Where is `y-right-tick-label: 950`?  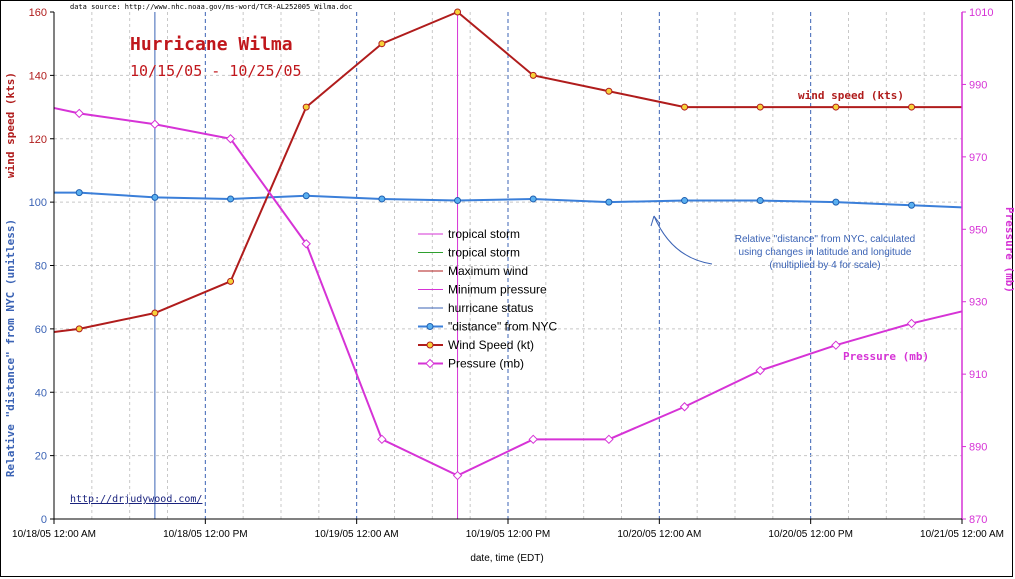 y-right-tick-label: 950 is located at coordinates (978, 230).